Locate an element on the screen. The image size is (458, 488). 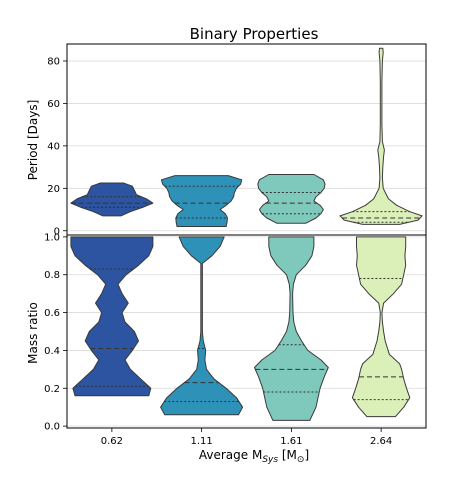
mass-ratio-y-axis-label: Mass ratio is located at coordinates (33, 333).